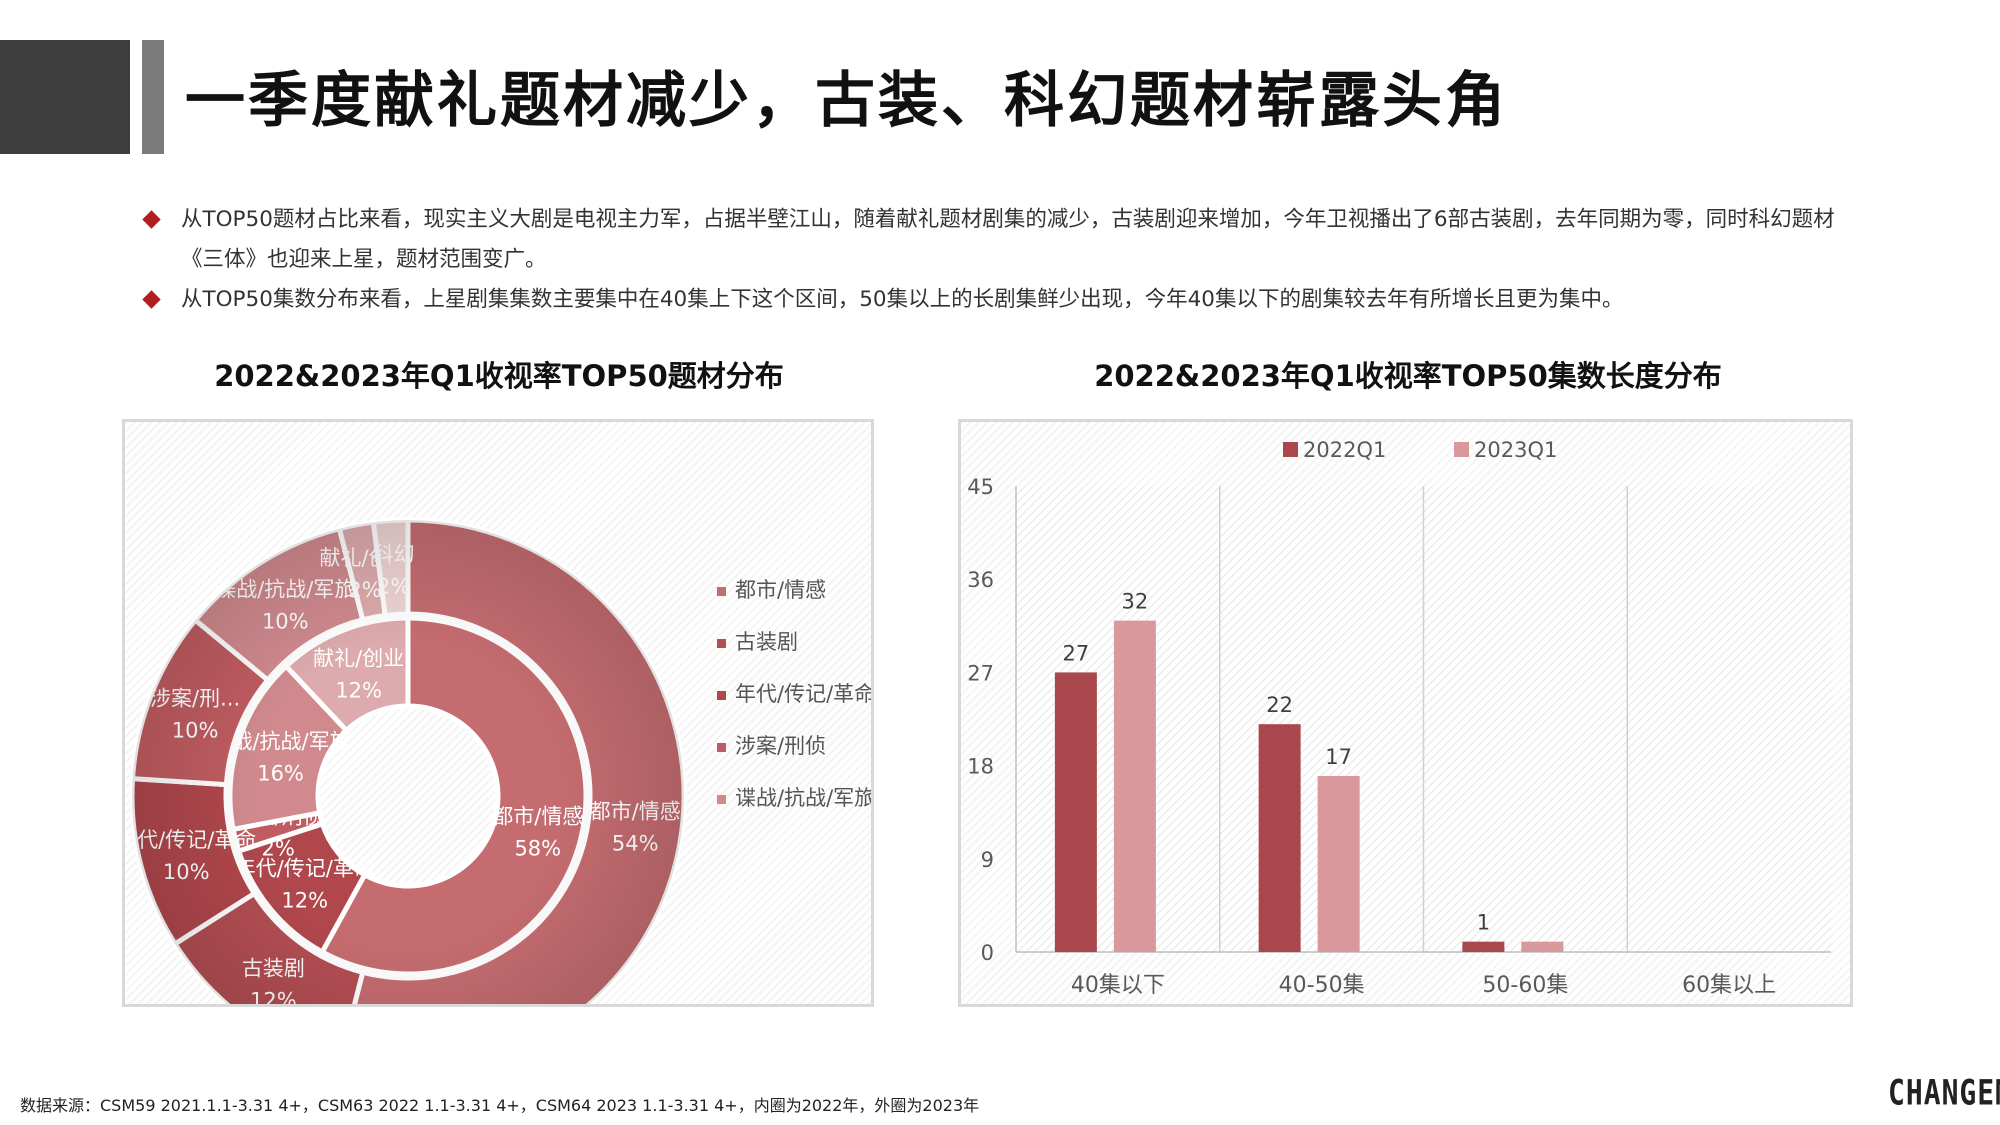 This screenshot has height=1125, width=2000. I want to click on bar-data-label: 1, so click(1483, 923).